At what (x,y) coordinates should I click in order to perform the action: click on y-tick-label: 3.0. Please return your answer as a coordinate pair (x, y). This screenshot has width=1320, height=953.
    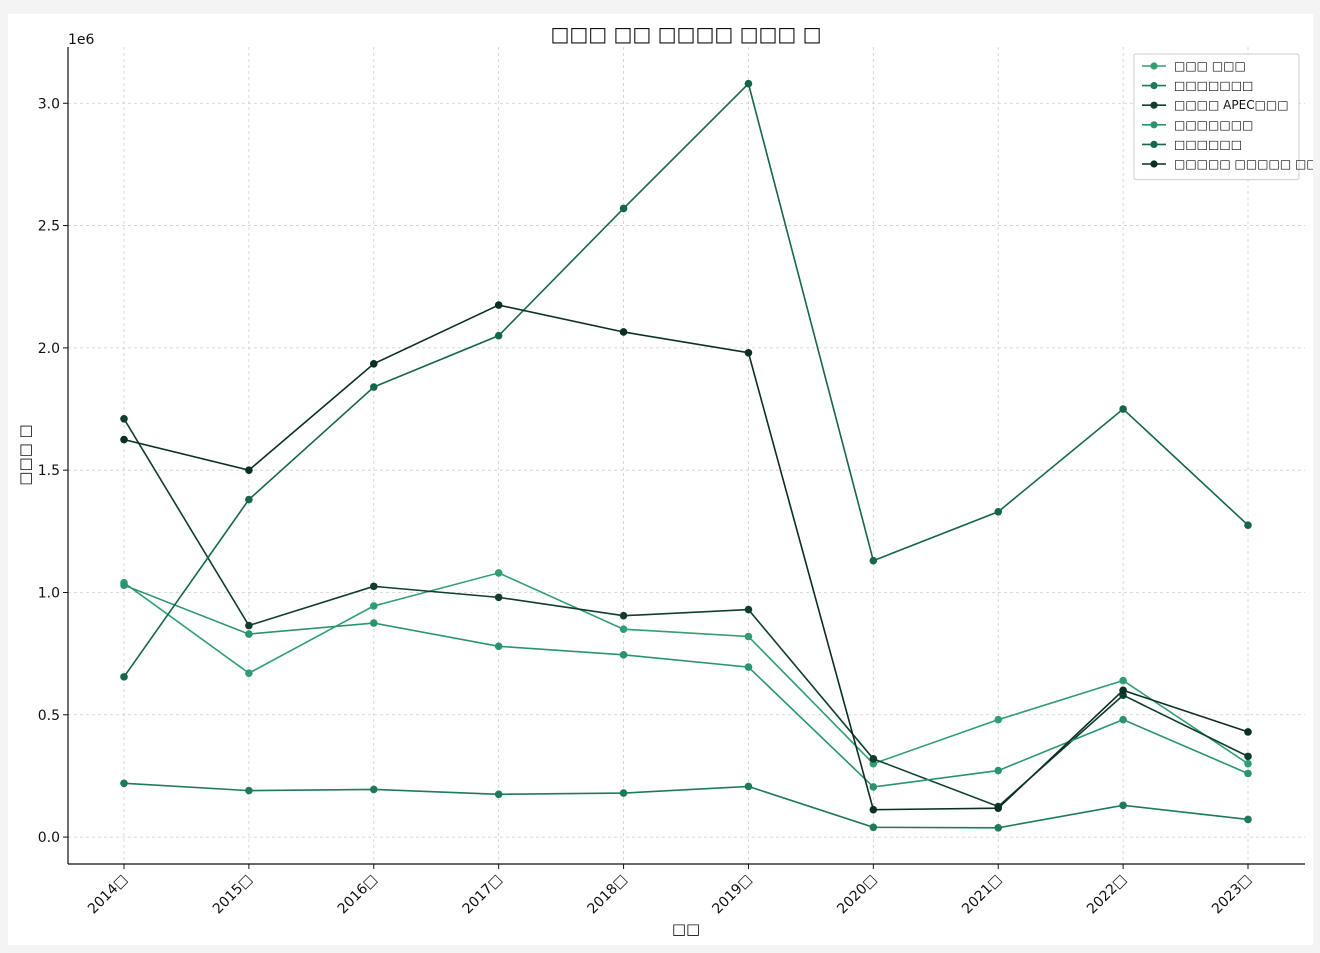
    Looking at the image, I should click on (49, 104).